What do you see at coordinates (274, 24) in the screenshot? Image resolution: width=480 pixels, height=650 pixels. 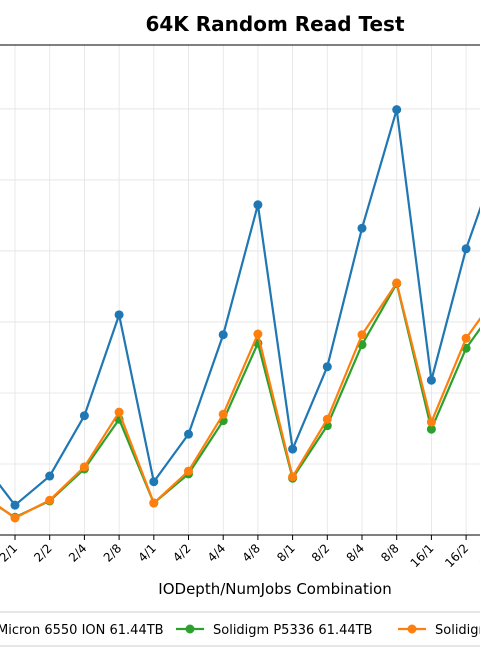 I see `chart-title: 64K Random Read Test` at bounding box center [274, 24].